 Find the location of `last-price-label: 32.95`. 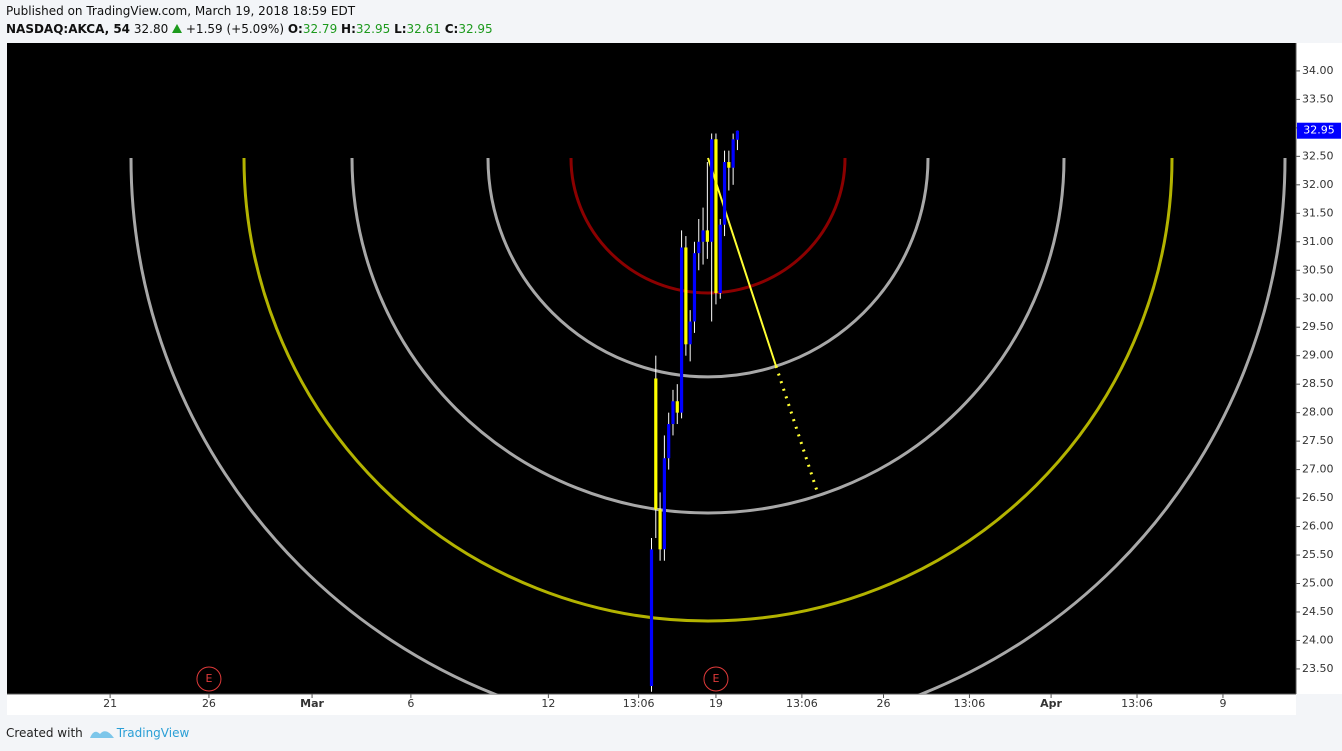

last-price-label: 32.95 is located at coordinates (1319, 130).